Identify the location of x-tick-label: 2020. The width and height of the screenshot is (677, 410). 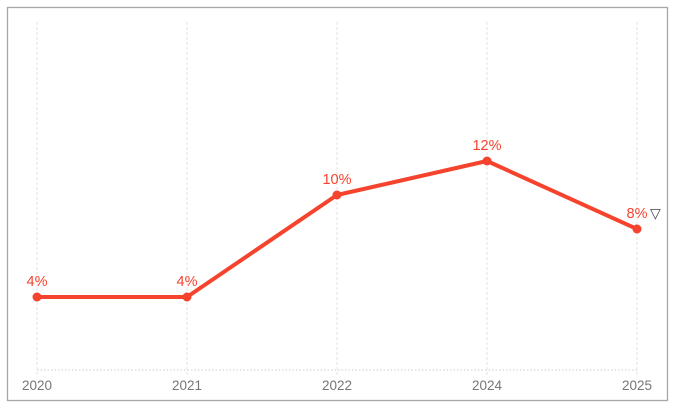
(37, 385).